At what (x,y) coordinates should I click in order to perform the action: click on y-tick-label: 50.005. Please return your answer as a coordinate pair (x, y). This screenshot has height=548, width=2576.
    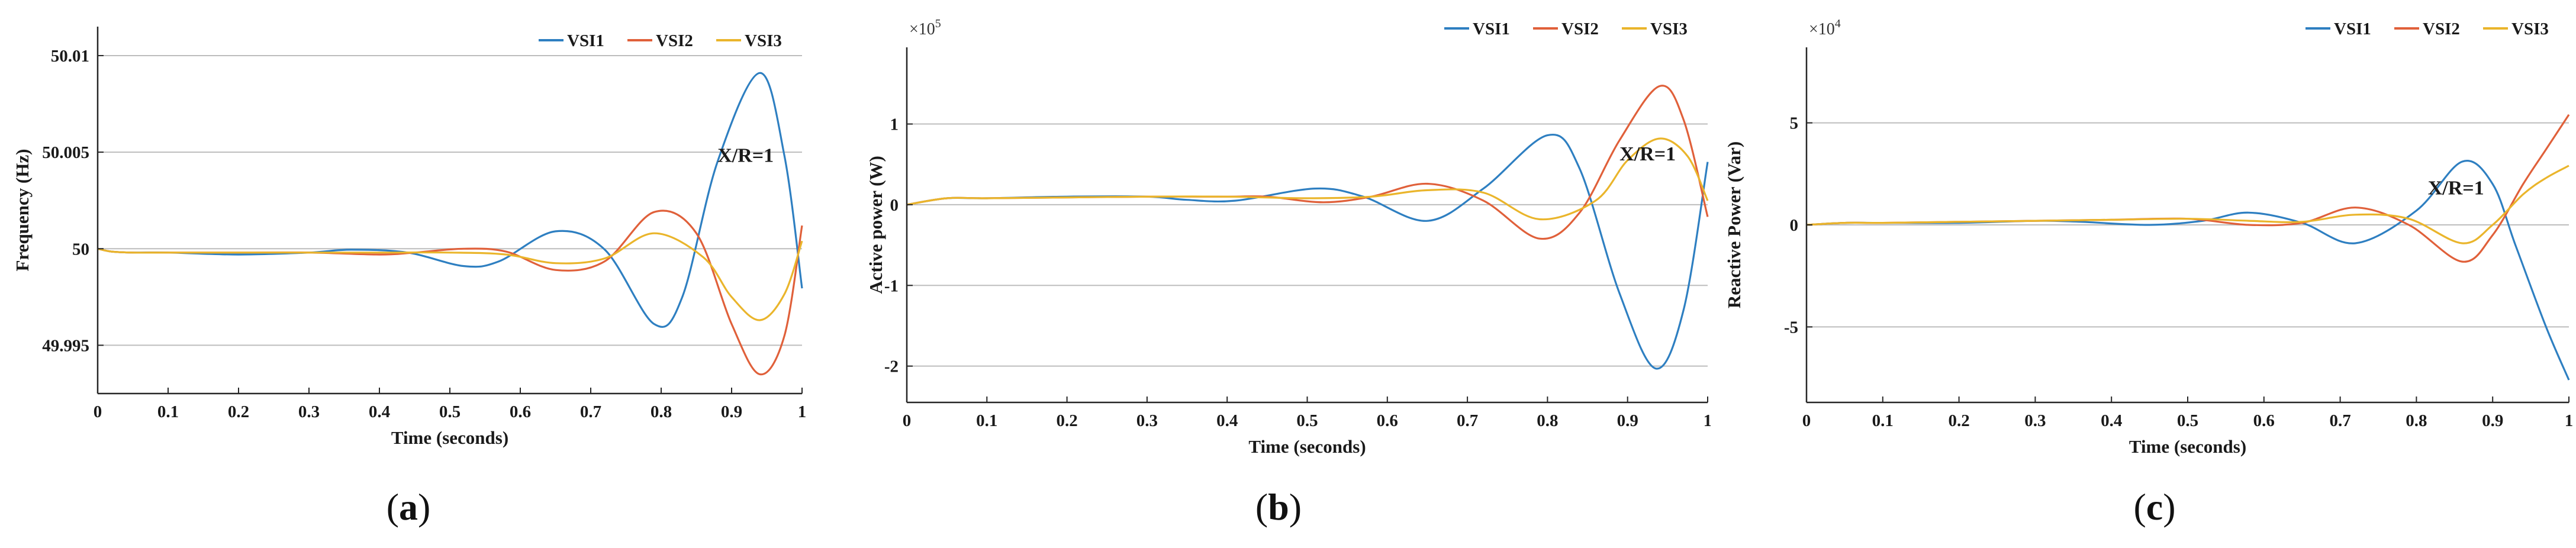
    Looking at the image, I should click on (65, 153).